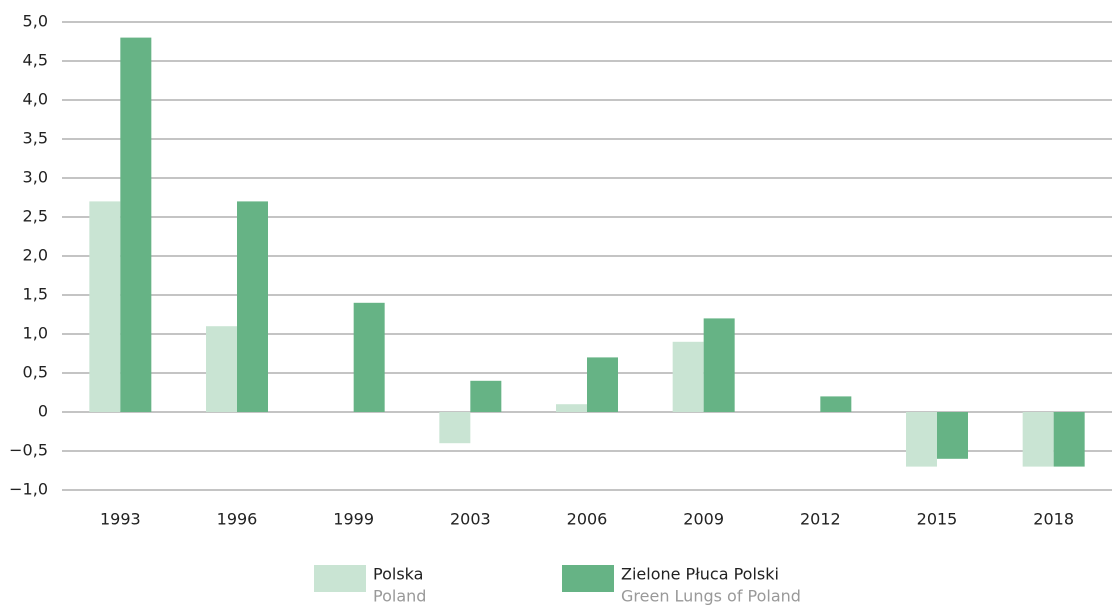  I want to click on legend-label: Zielone Płuca Polski, so click(700, 574).